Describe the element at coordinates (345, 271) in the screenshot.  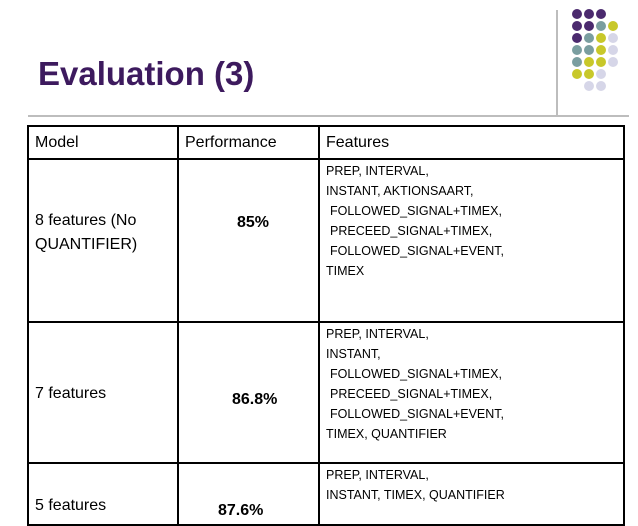
I see `feature-line: TIMEX` at that location.